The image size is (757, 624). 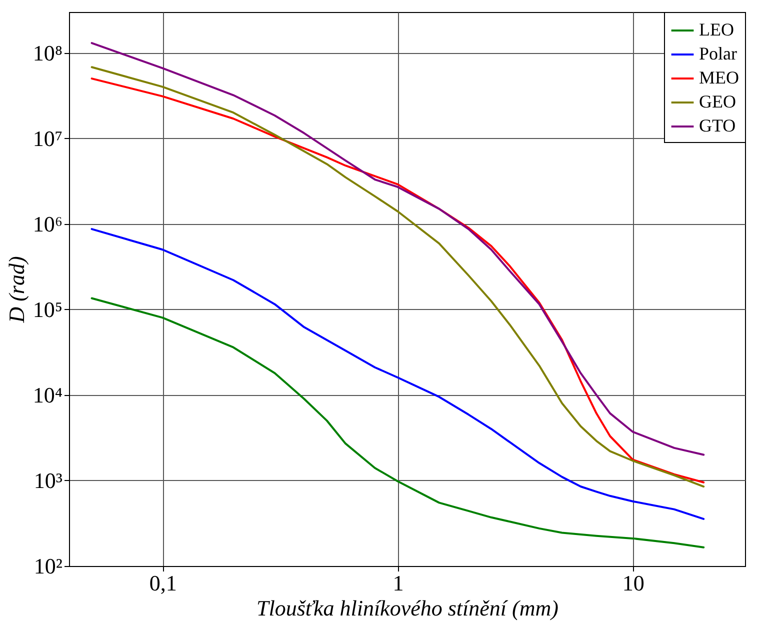 What do you see at coordinates (47, 53) in the screenshot?
I see `y-tick-label: 10⁸` at bounding box center [47, 53].